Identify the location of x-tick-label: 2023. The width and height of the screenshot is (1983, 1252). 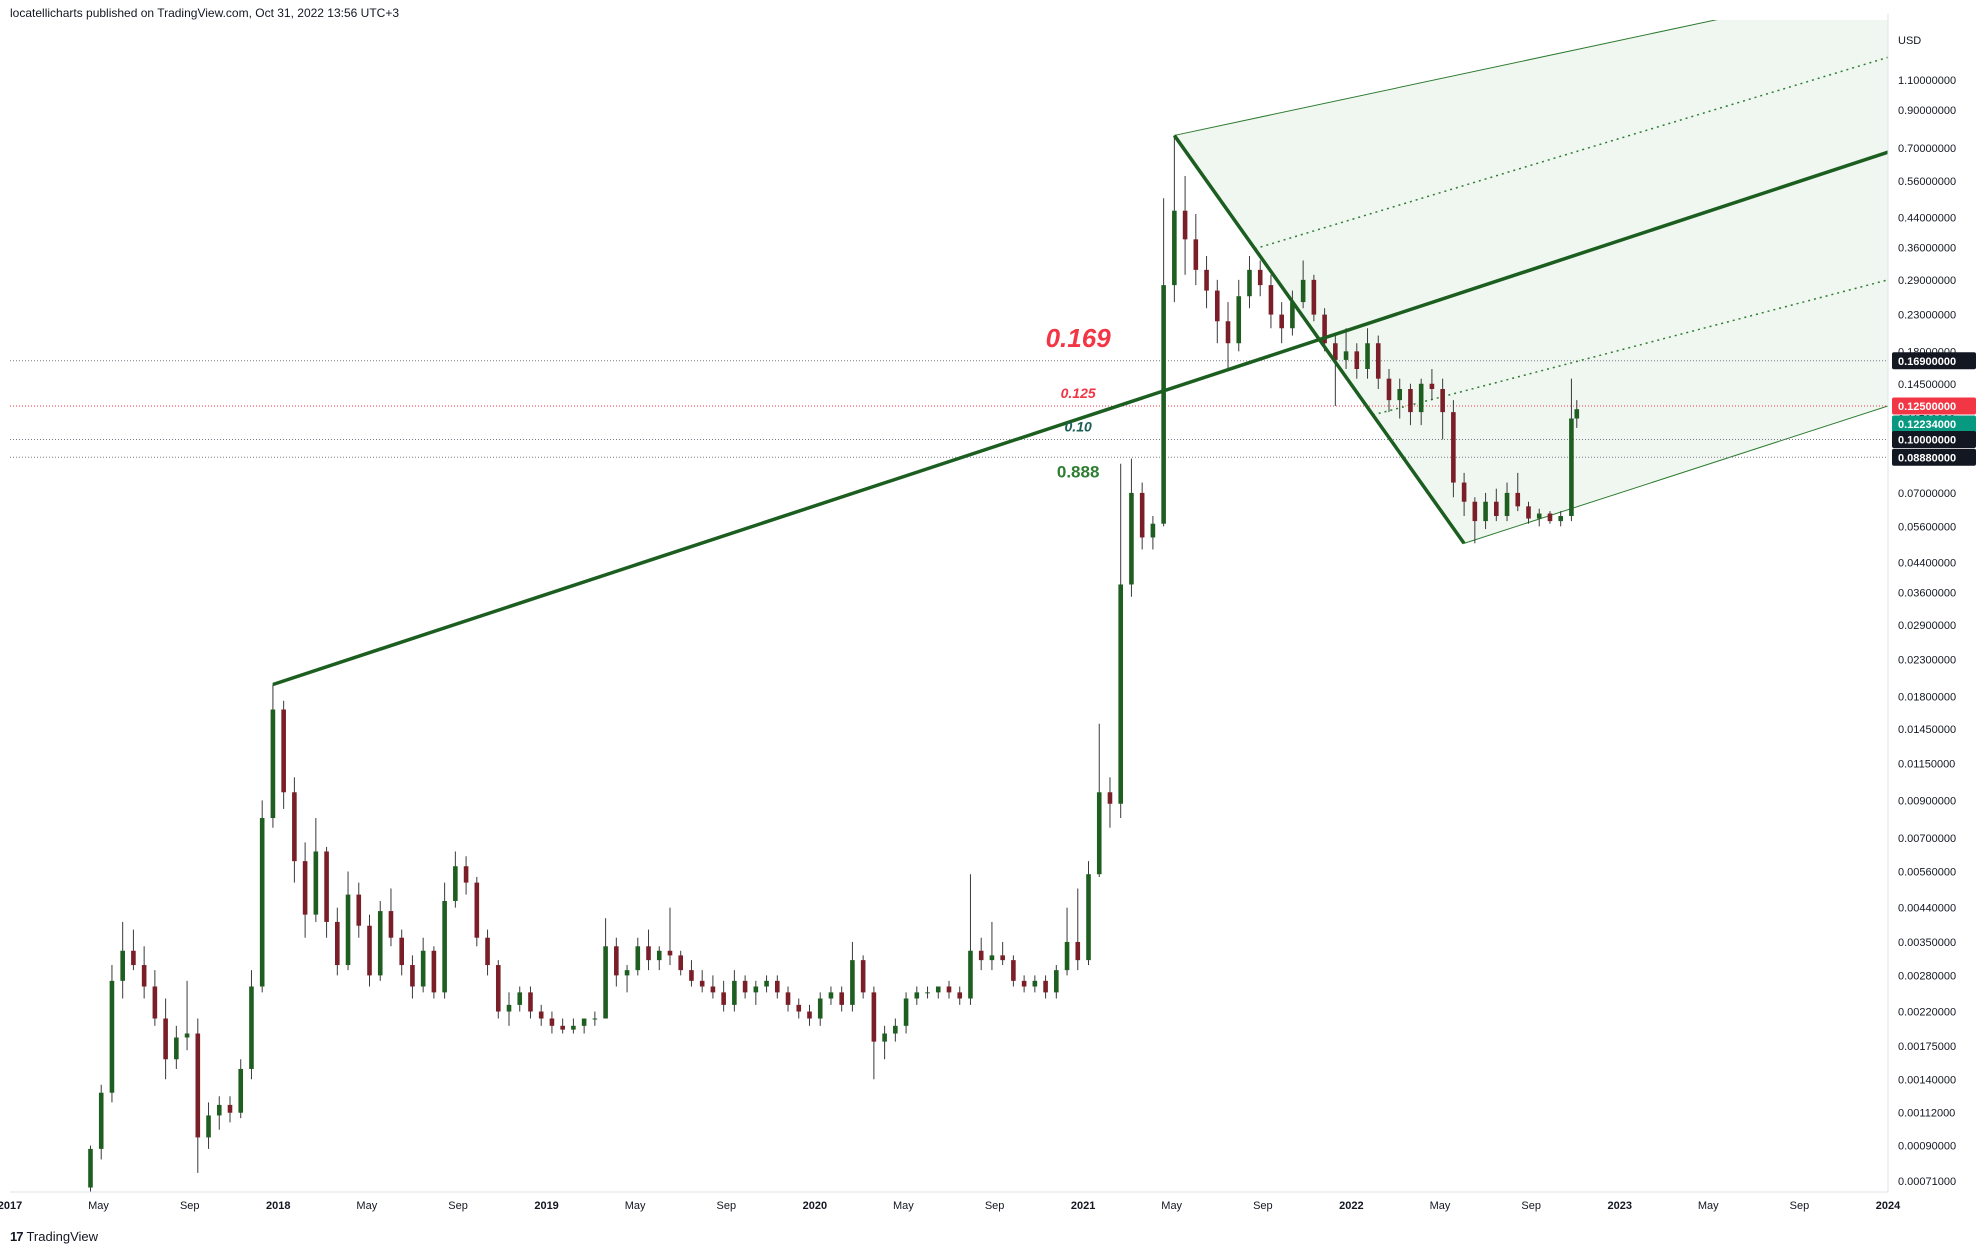
(1619, 1206).